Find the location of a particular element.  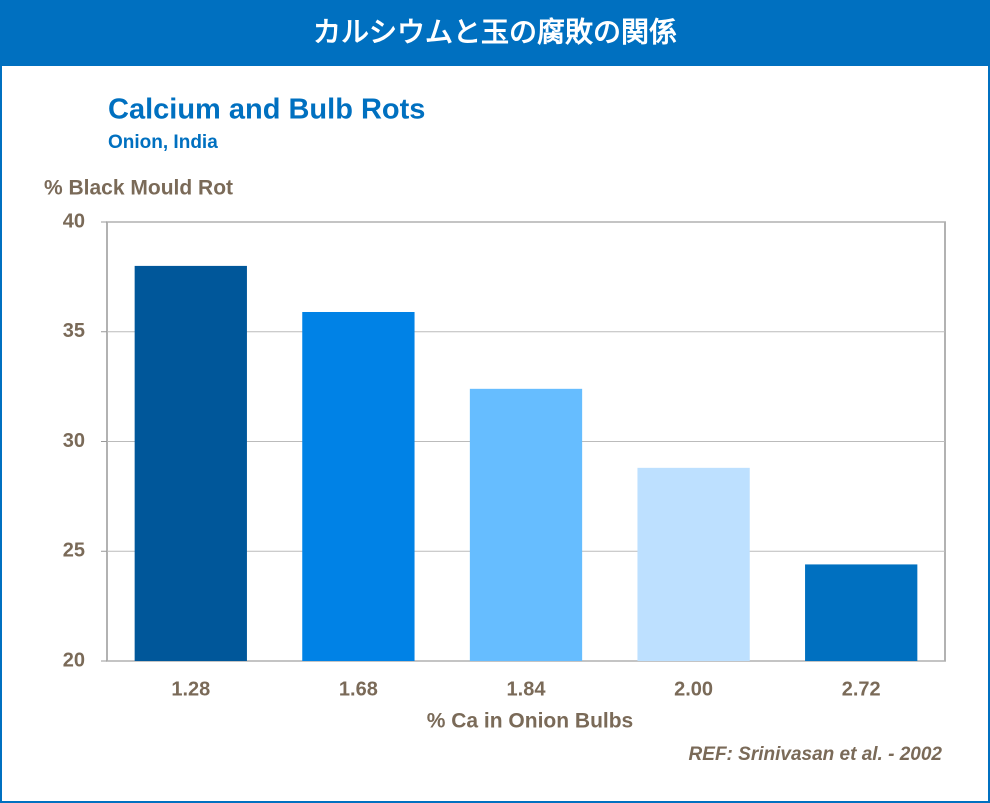

x-tick-label: 2.00 is located at coordinates (693, 689).